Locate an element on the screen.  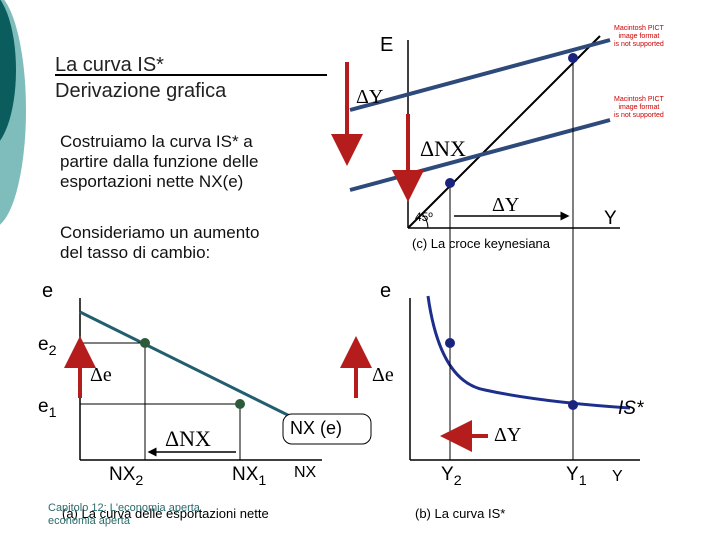
pict2-line2: image format is located at coordinates (639, 107).